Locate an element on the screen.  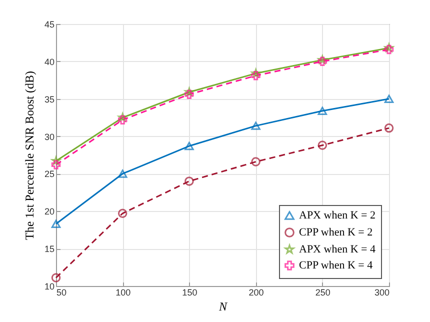
y-tick-label: 45 is located at coordinates (49, 25).